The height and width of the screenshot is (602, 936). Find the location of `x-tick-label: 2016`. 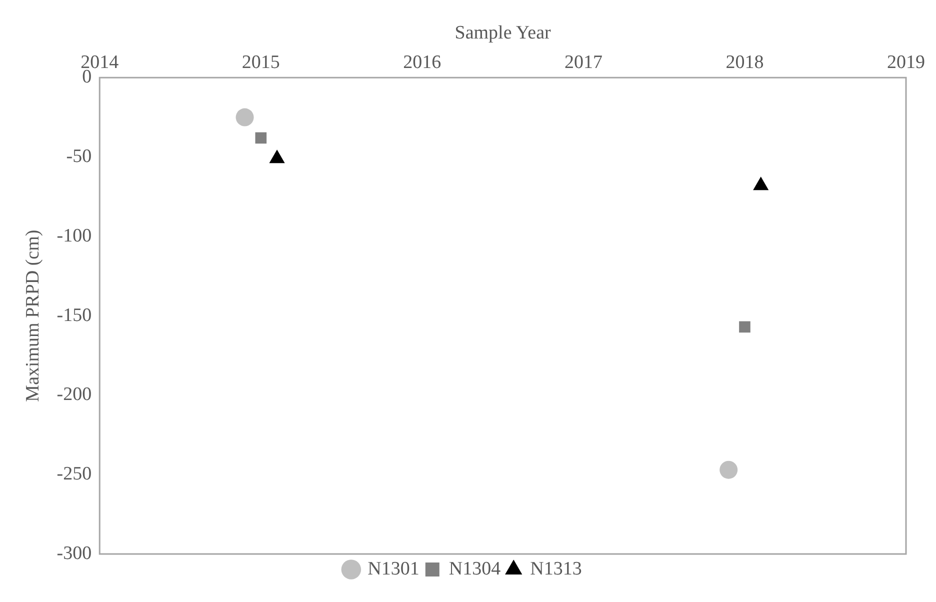

x-tick-label: 2016 is located at coordinates (422, 63).